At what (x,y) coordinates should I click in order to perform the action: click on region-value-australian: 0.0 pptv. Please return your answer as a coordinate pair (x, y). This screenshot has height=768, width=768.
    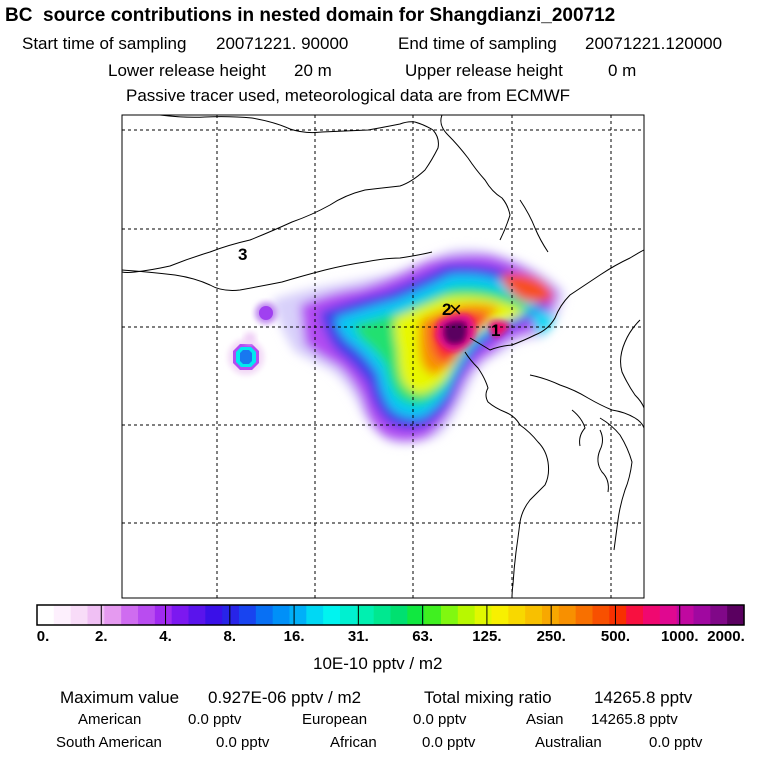
    Looking at the image, I should click on (676, 742).